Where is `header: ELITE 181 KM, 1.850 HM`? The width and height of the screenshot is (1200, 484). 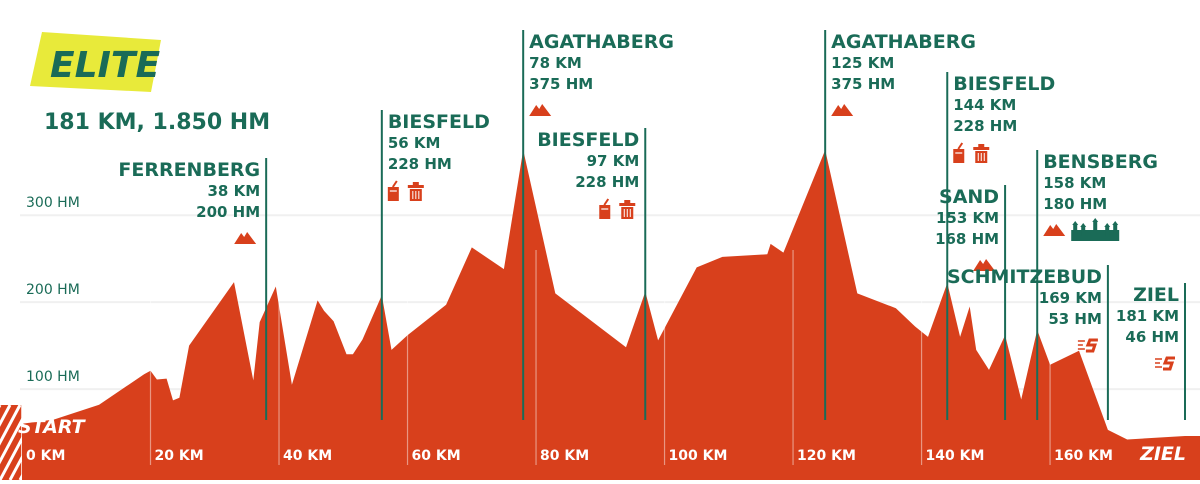 header: ELITE 181 KM, 1.850 HM is located at coordinates (150, 83).